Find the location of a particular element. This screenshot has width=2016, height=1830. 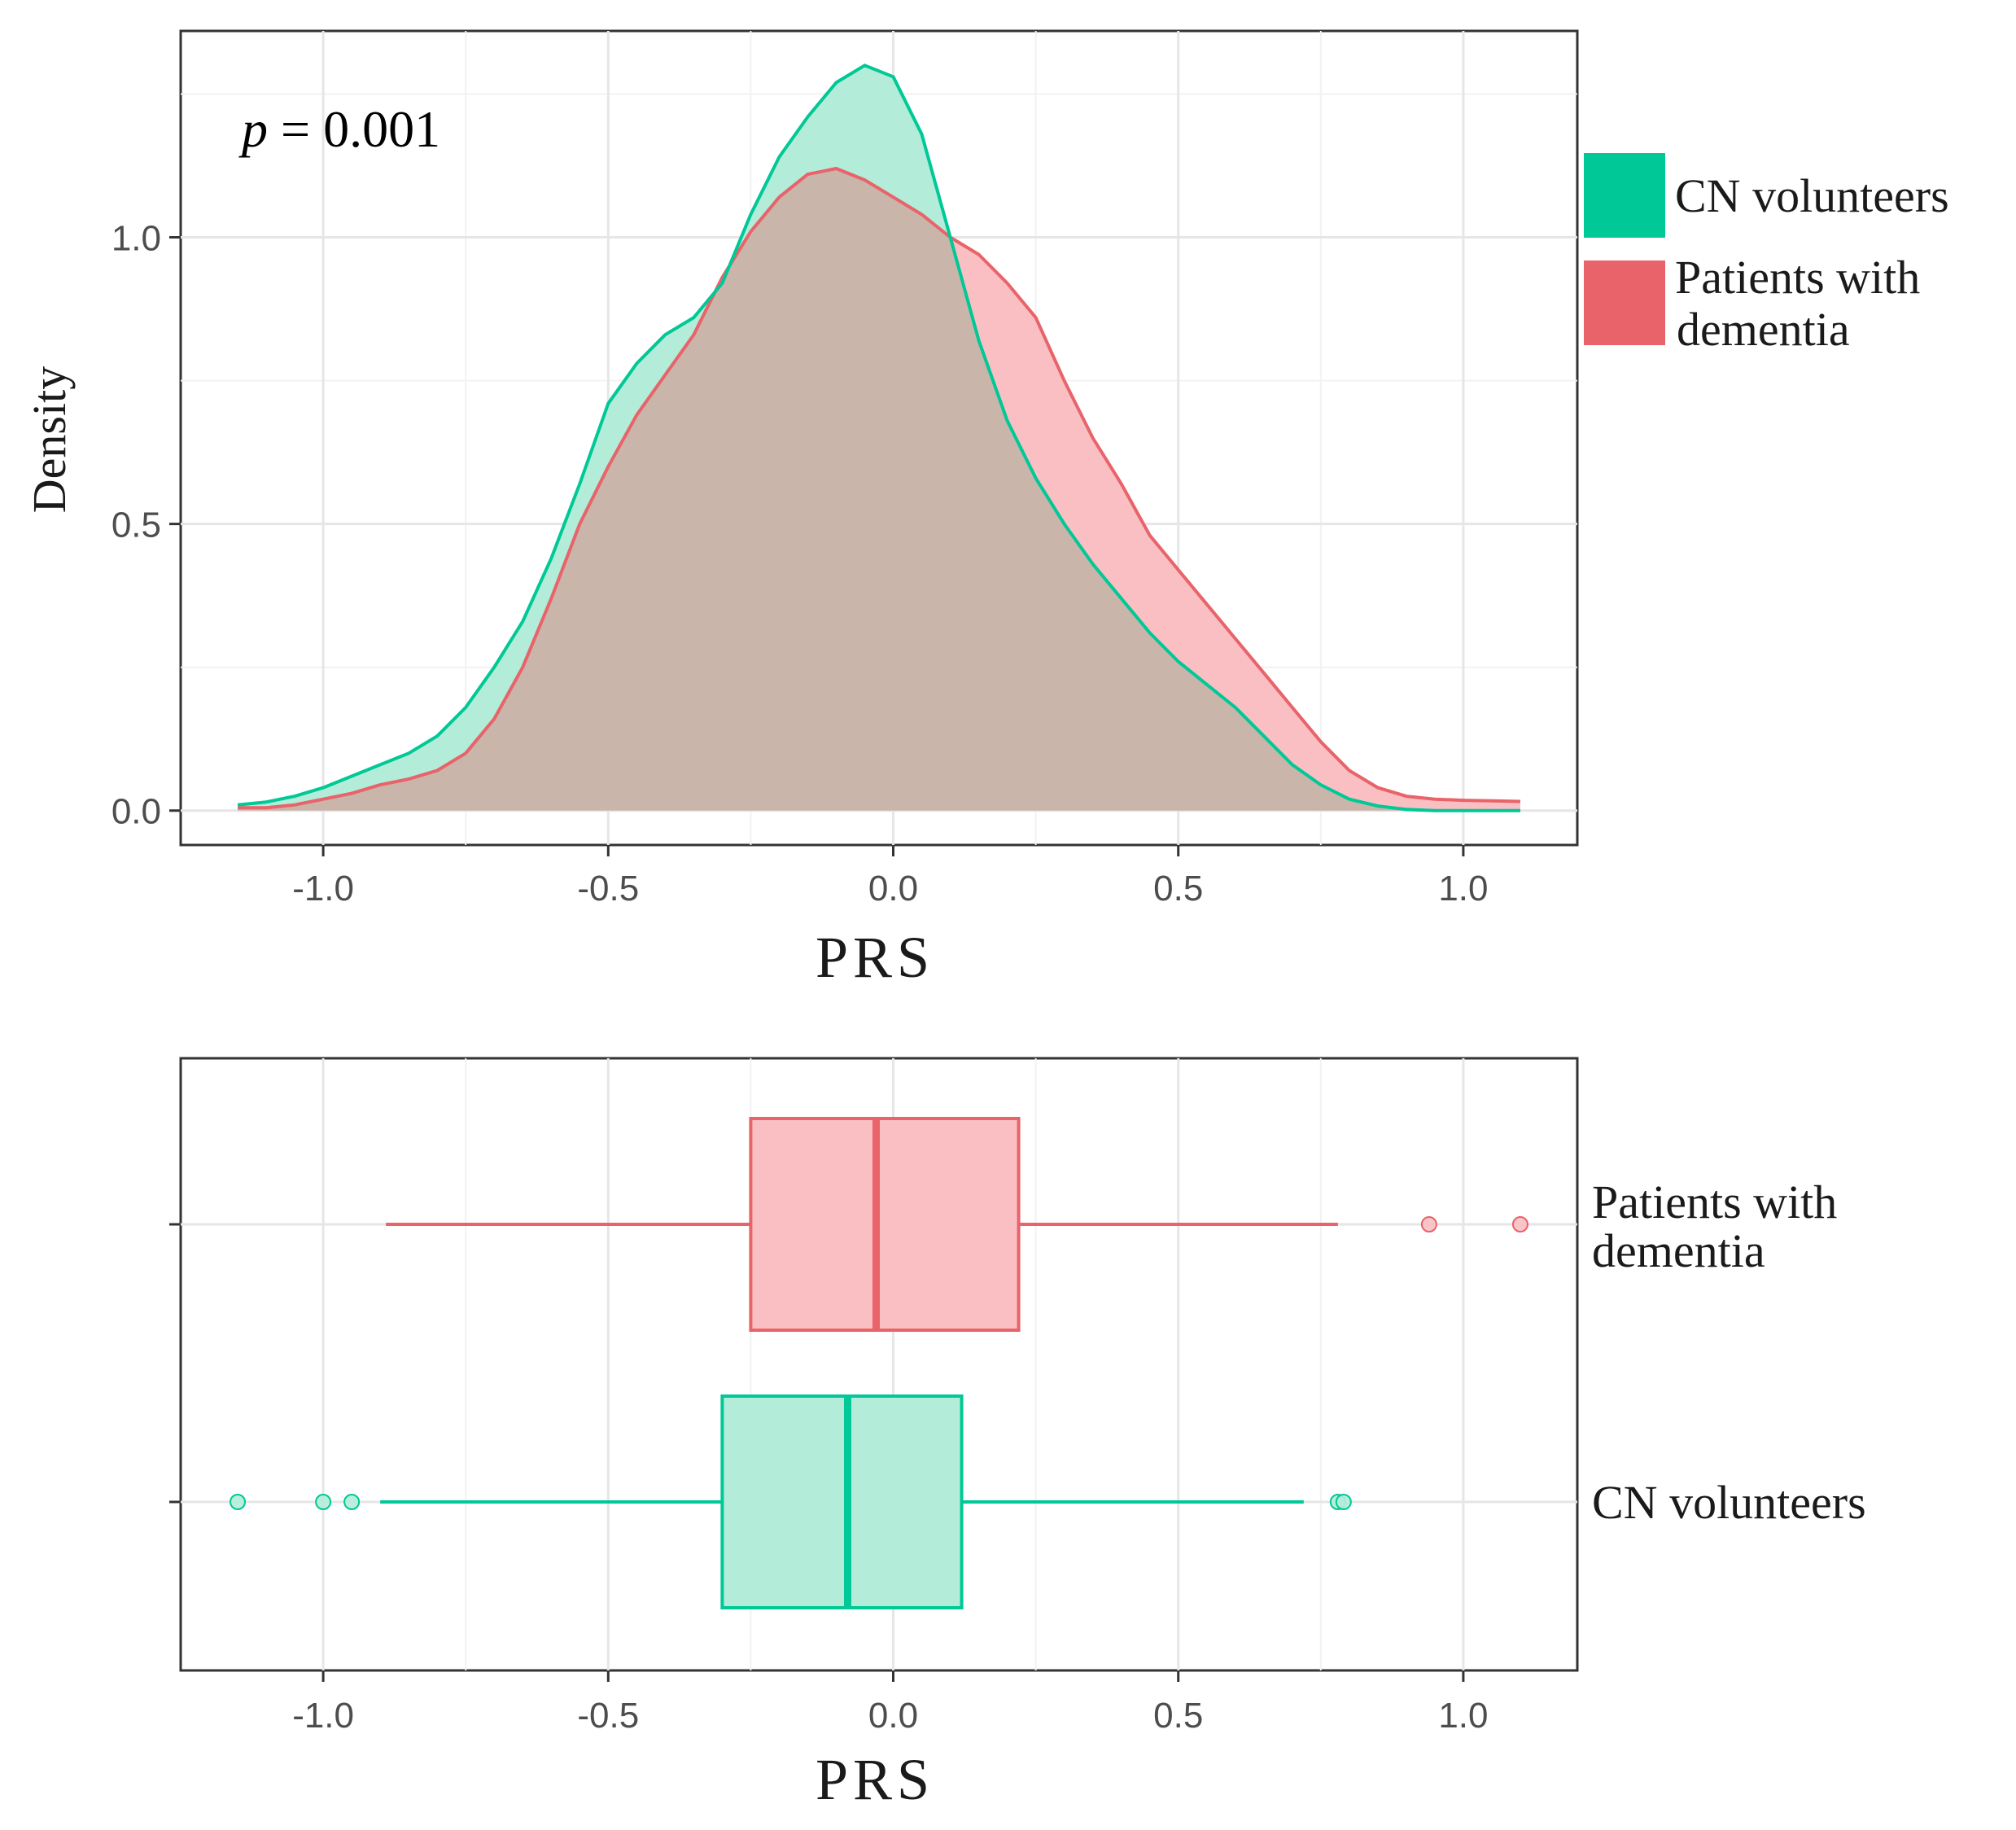

density-x-ticks: -1.0 -0.5 0.0 0.5 1.0 is located at coordinates (890, 876).